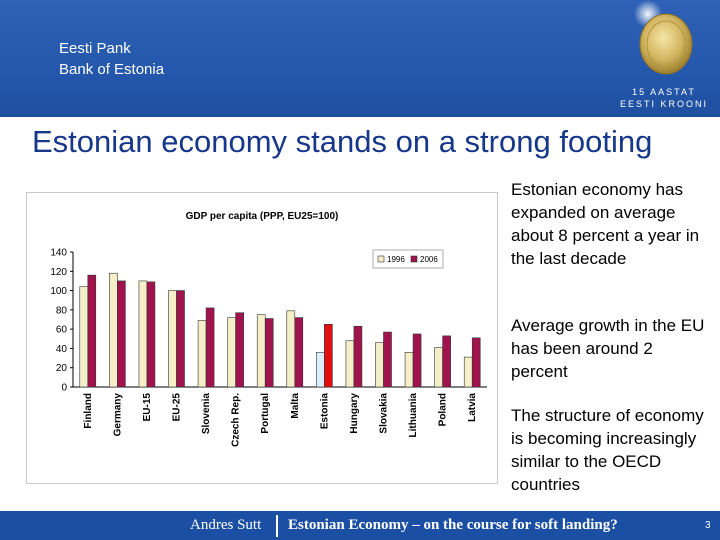  I want to click on logo-text-years: 15 AASTAT, so click(664, 92).